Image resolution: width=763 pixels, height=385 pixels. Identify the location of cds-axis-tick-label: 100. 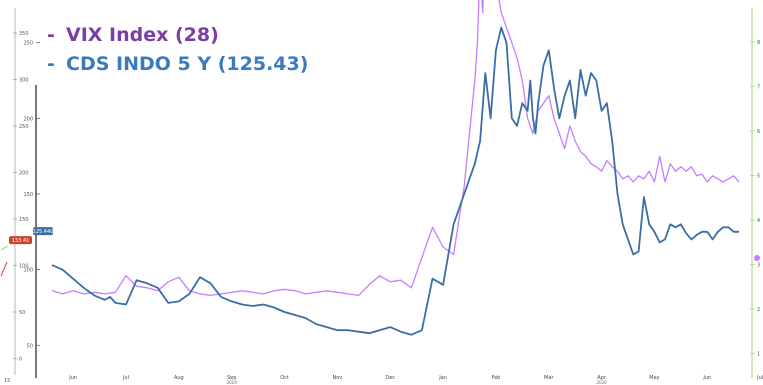
(28, 271).